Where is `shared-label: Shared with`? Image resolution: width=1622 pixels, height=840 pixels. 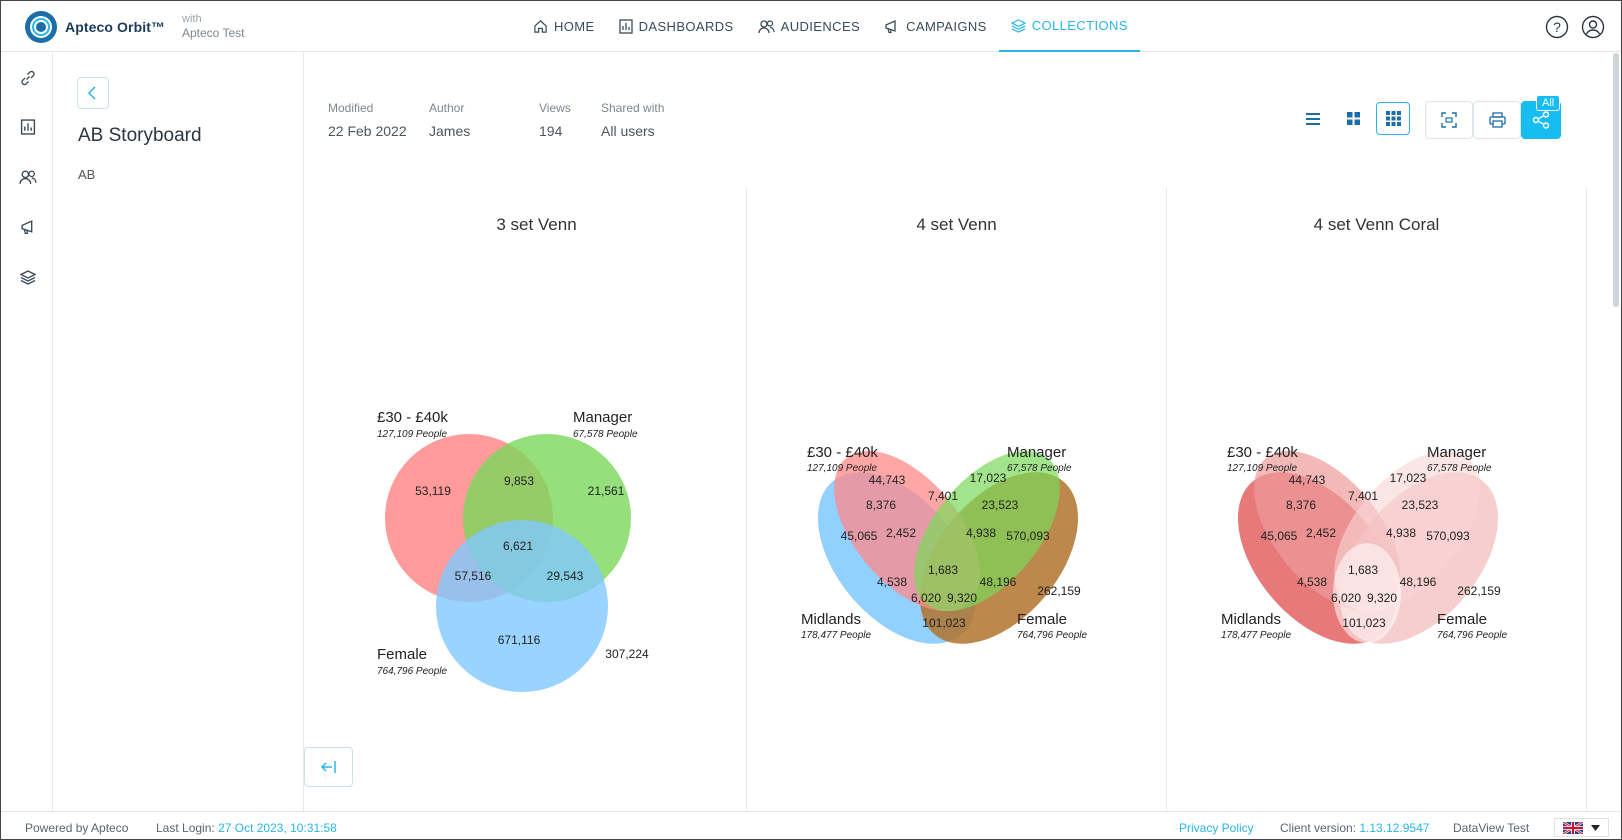 shared-label: Shared with is located at coordinates (633, 108).